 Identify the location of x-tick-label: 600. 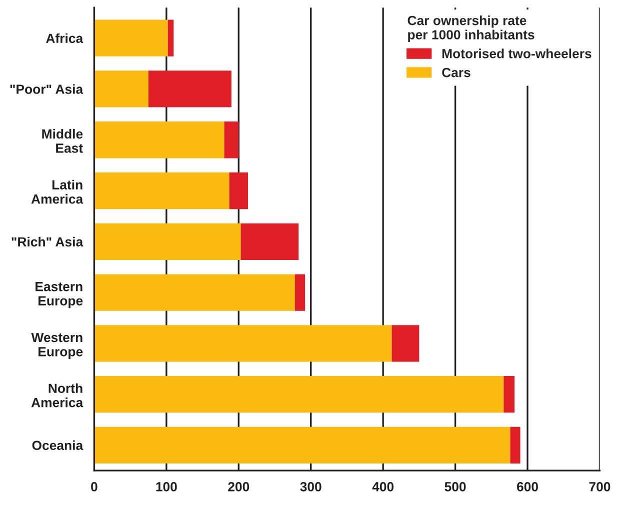
(527, 487).